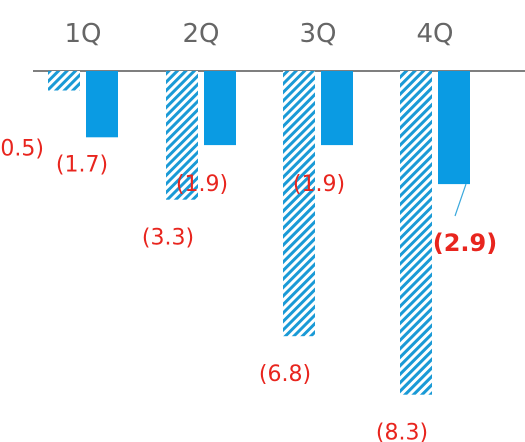  Describe the element at coordinates (416, 233) in the screenshot. I see `bar-hatched-4q` at that location.